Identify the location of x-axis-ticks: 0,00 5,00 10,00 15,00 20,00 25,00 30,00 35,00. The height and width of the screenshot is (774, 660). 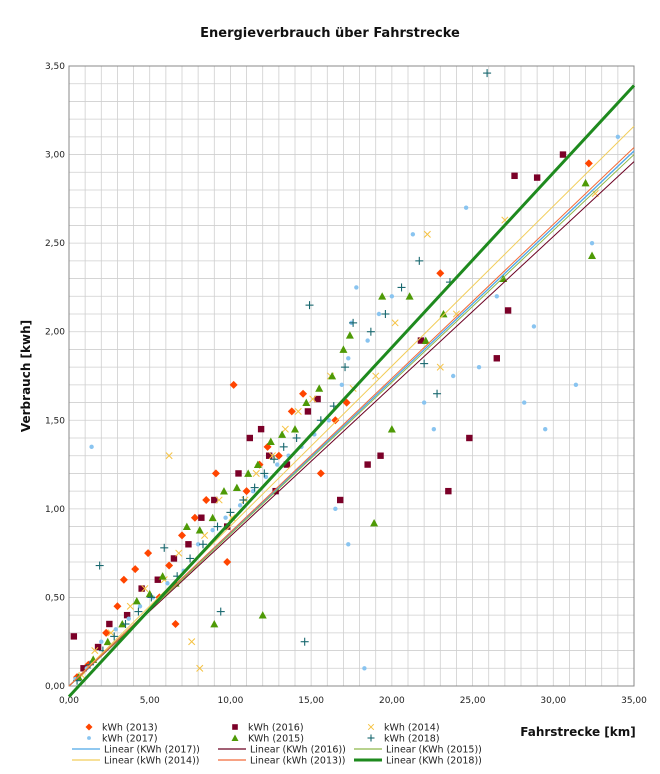
(353, 701).